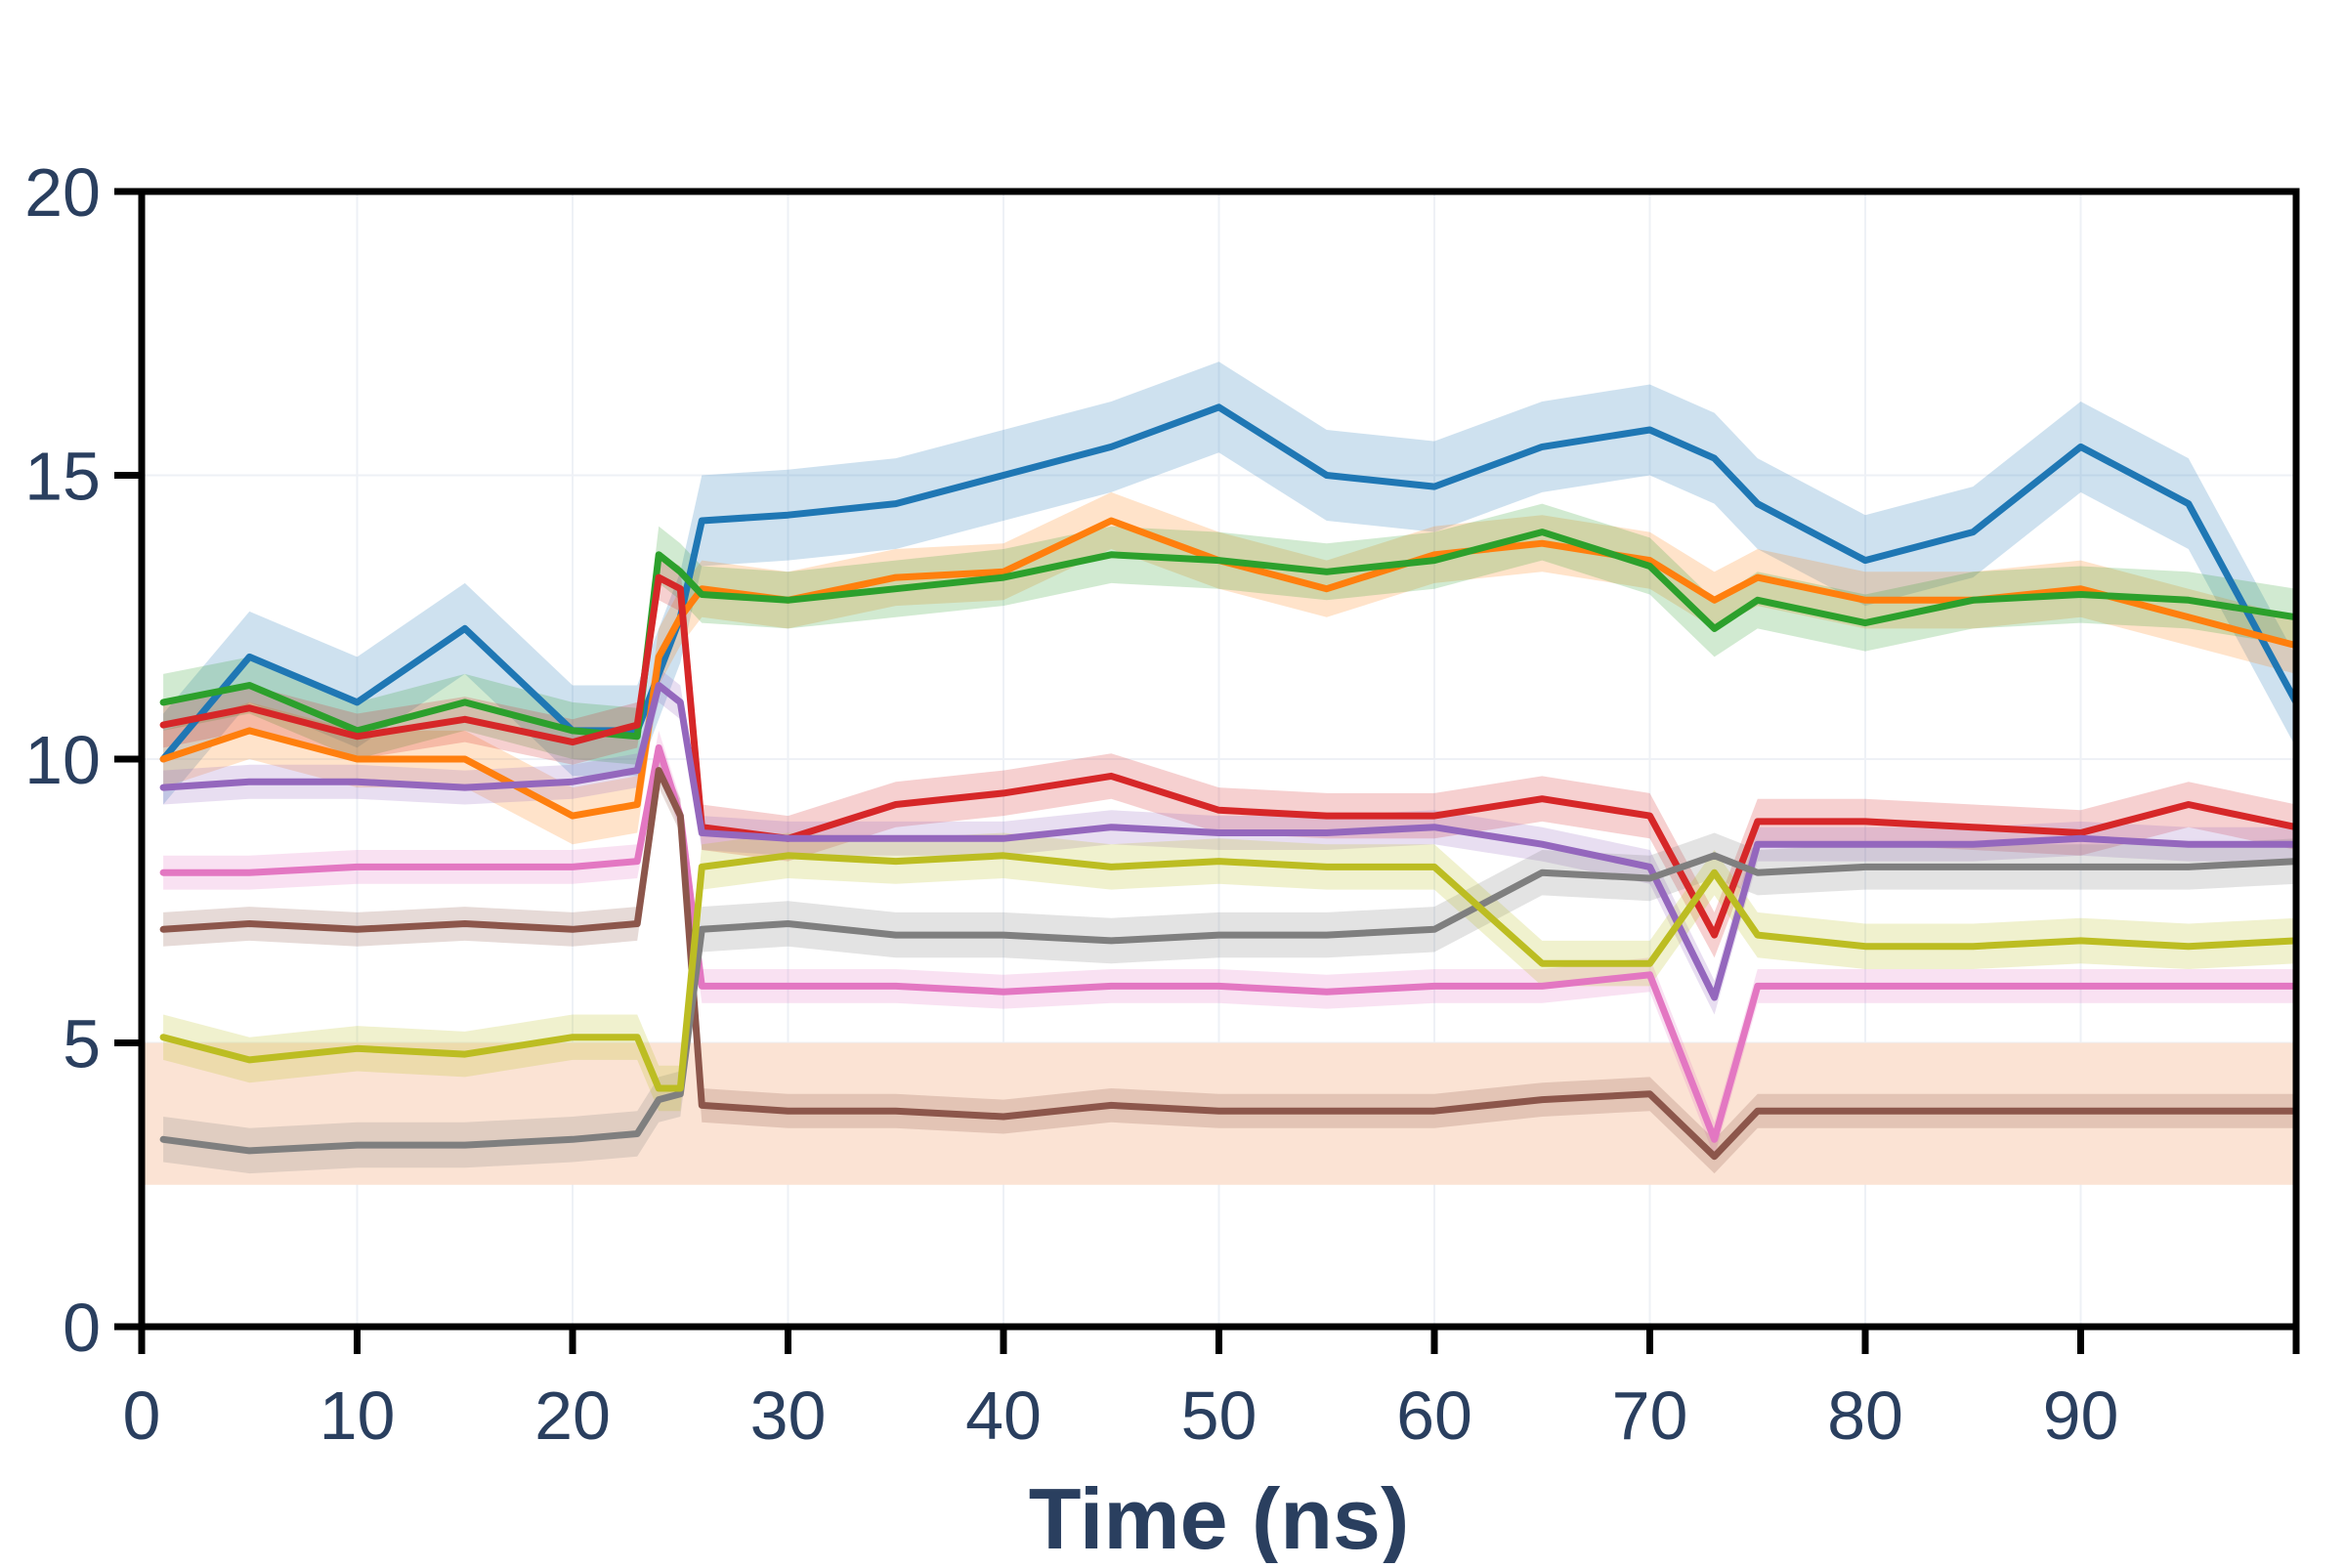 This screenshot has width=2345, height=1568. What do you see at coordinates (572, 1415) in the screenshot?
I see `x-tick-label: 20` at bounding box center [572, 1415].